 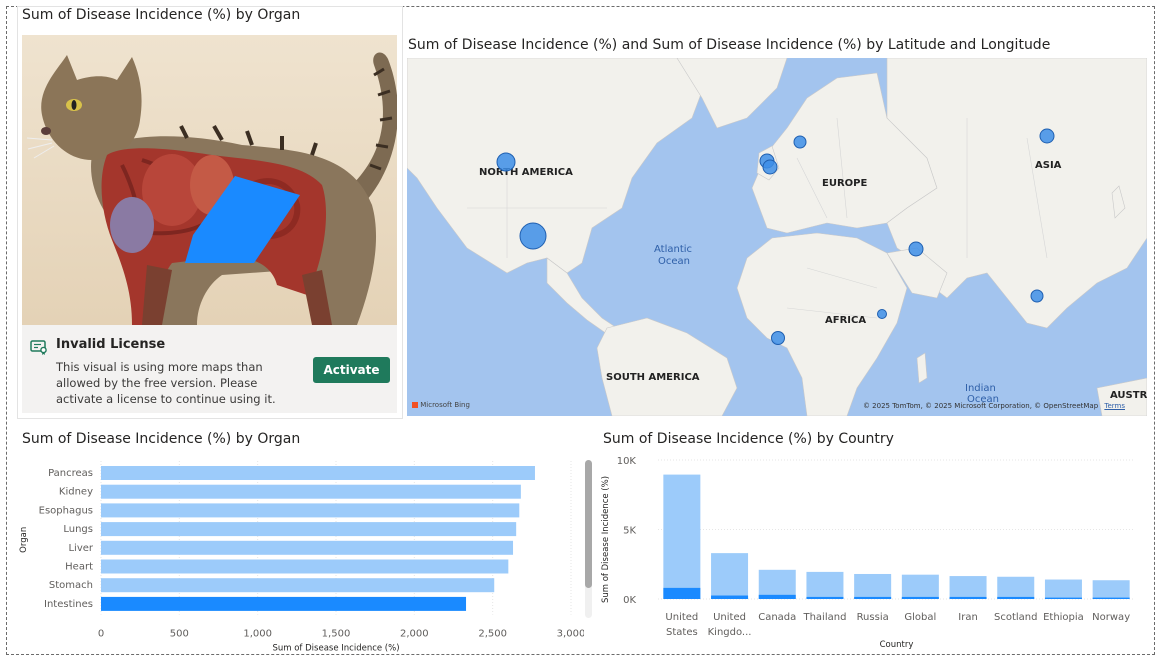 I want to click on organ-category-label: Kidney, so click(x=76, y=492).